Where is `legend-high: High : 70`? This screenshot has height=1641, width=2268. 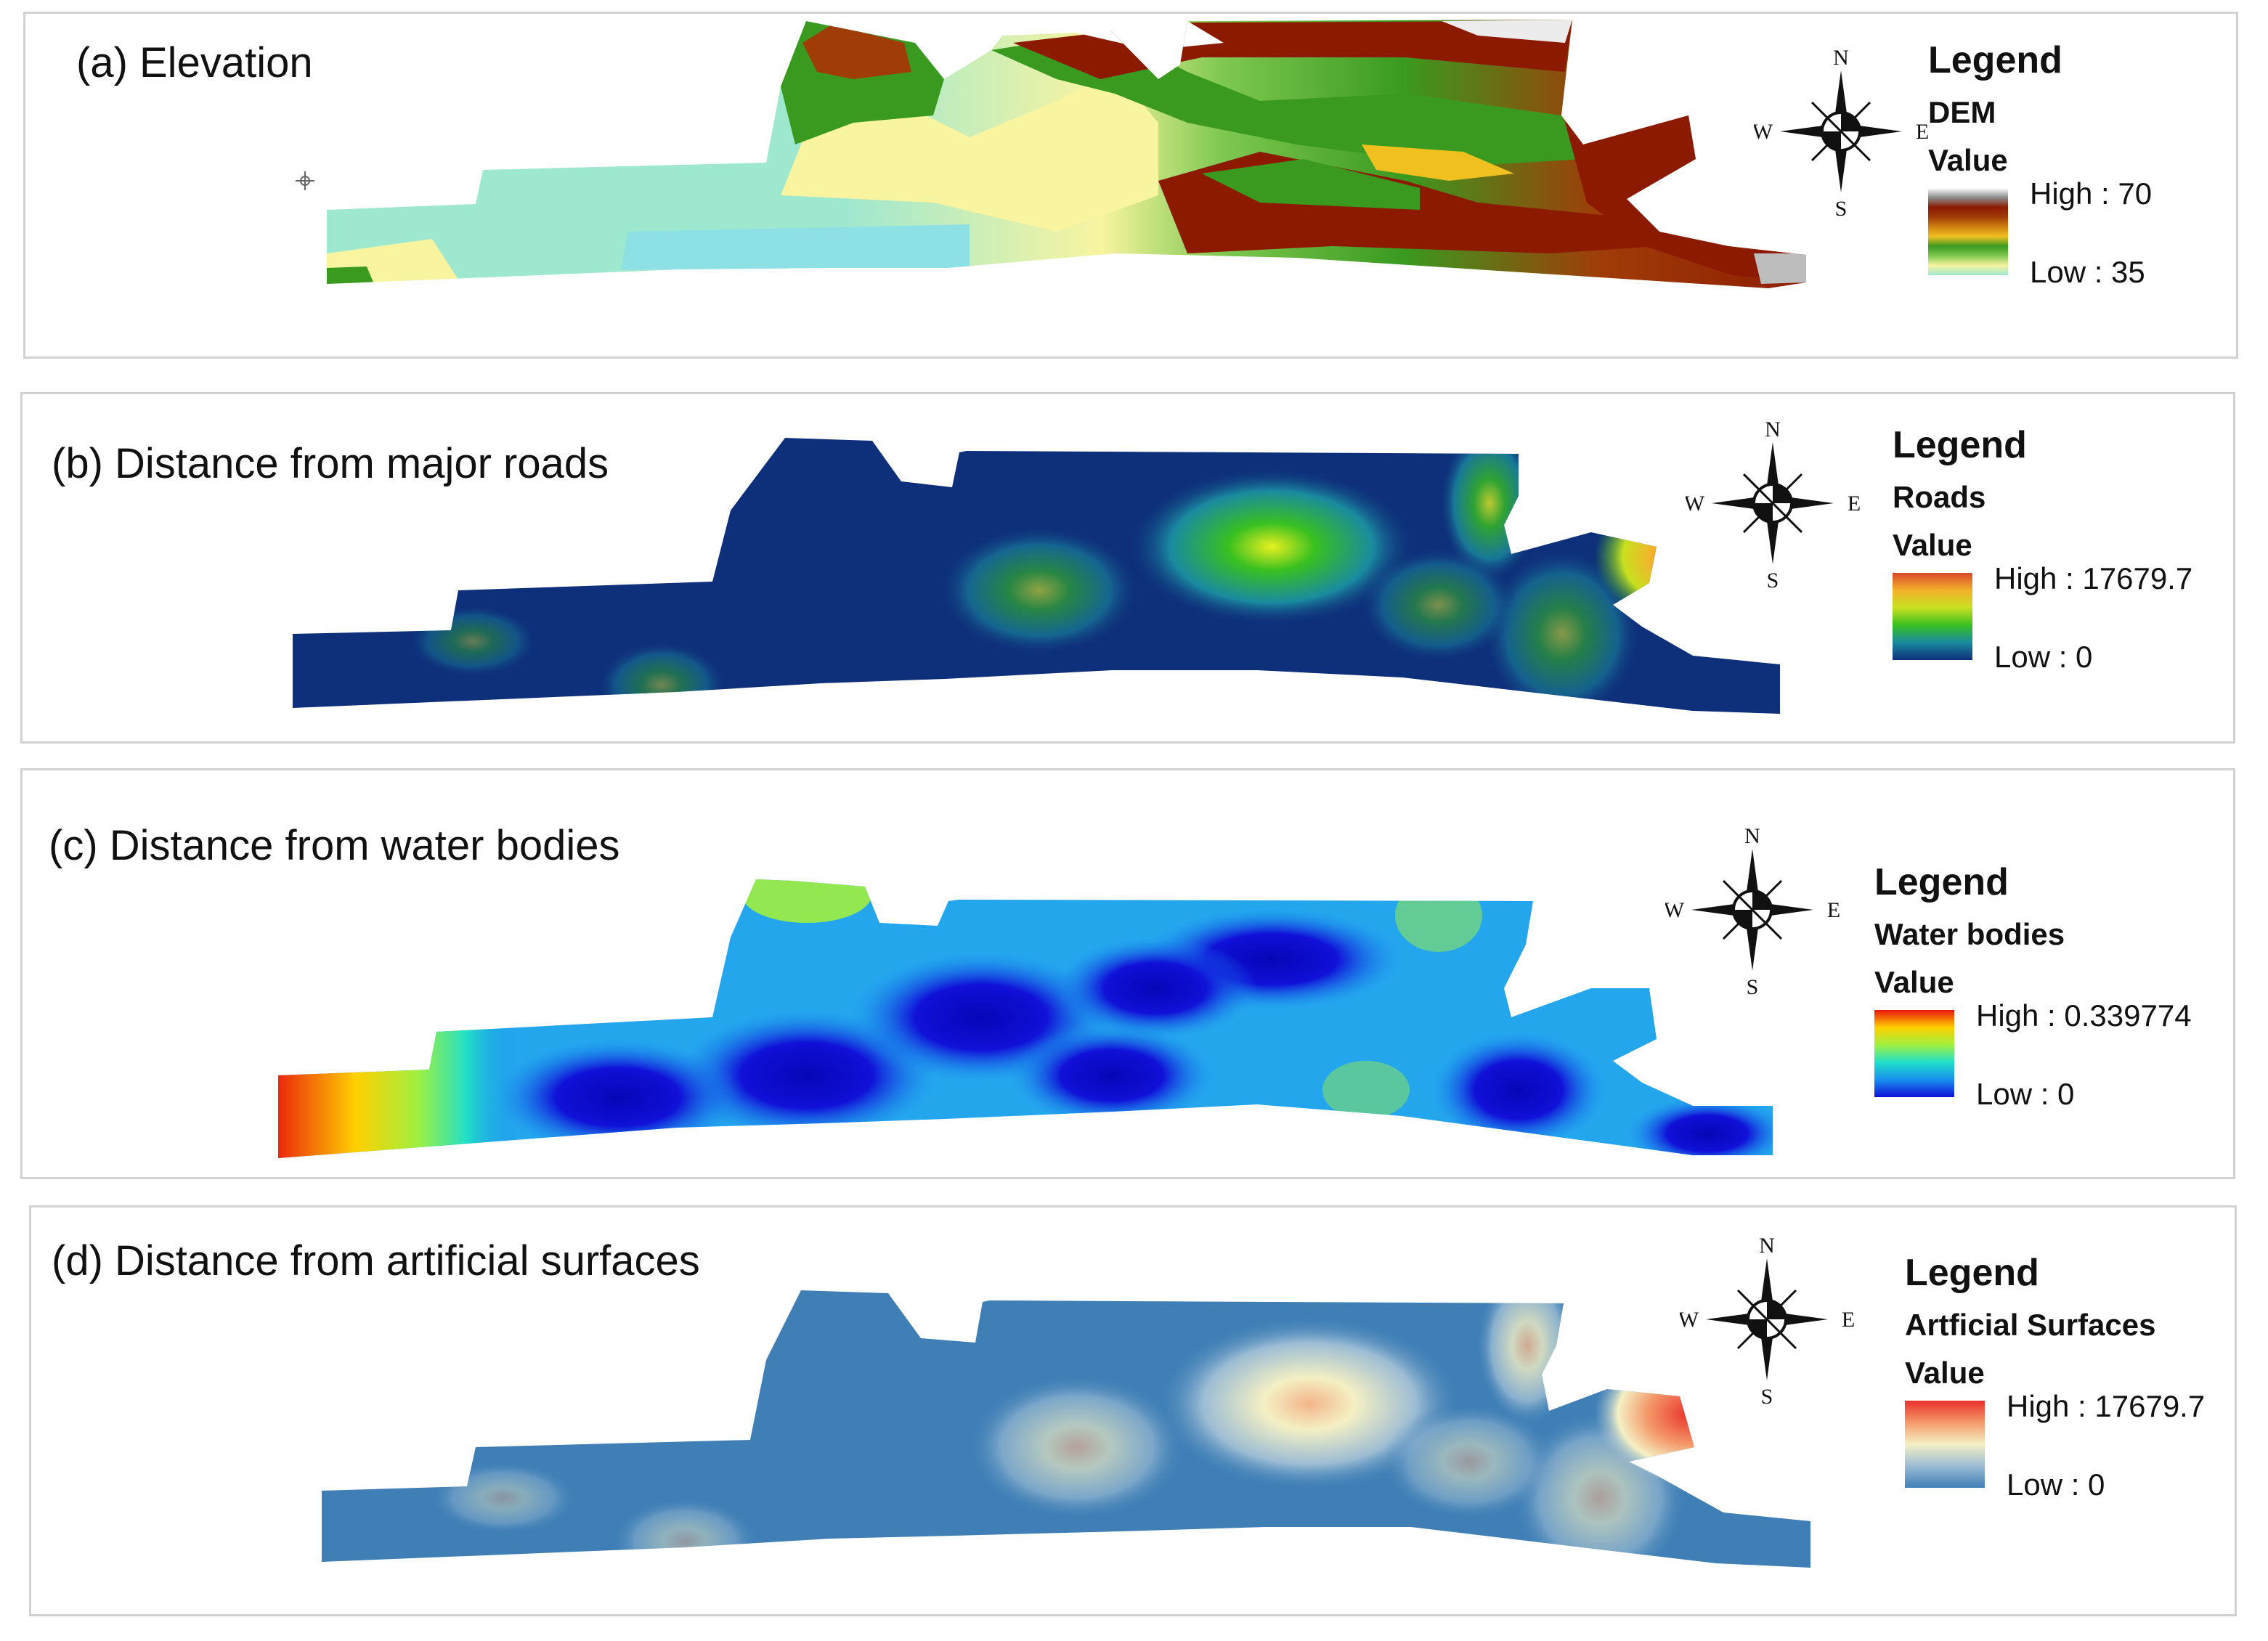
legend-high: High : 70 is located at coordinates (2091, 193).